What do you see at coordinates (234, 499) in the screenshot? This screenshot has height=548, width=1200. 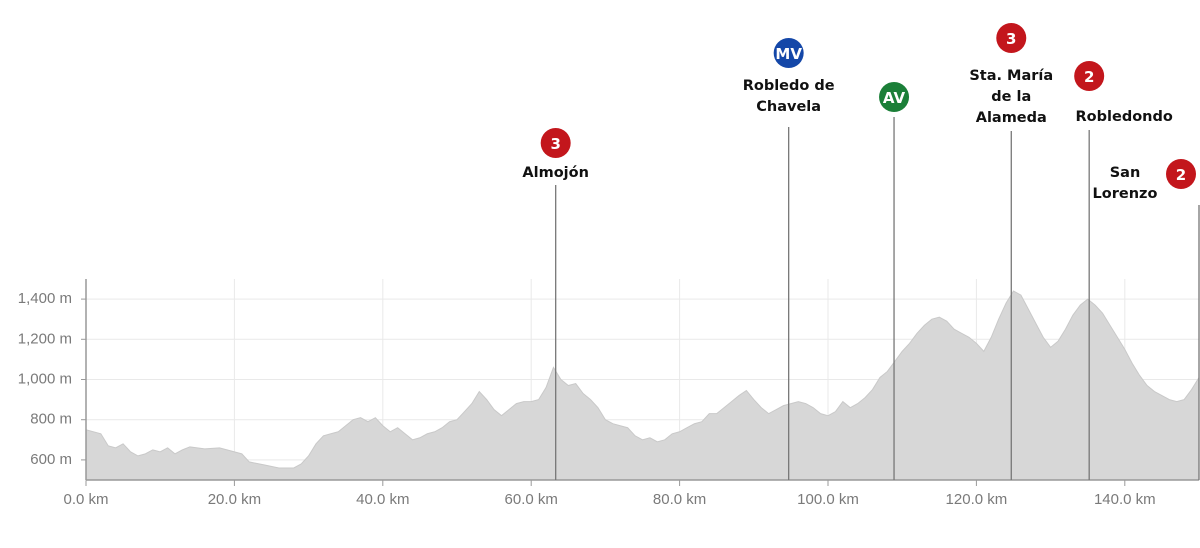 I see `x-tick-label: 20.0 km` at bounding box center [234, 499].